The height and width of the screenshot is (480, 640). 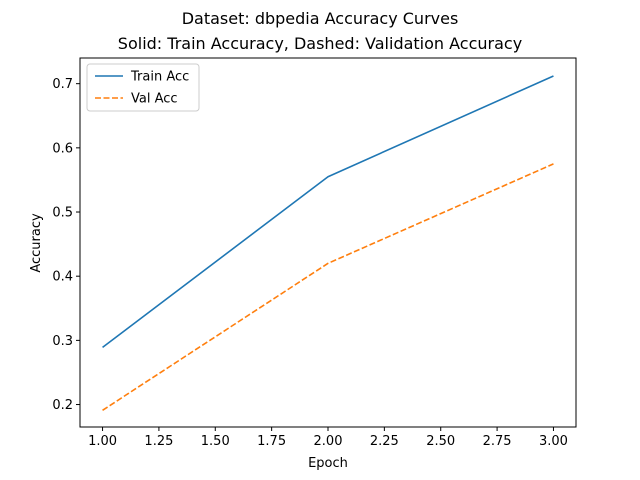 I want to click on y-tick-label: 0.6, so click(x=62, y=148).